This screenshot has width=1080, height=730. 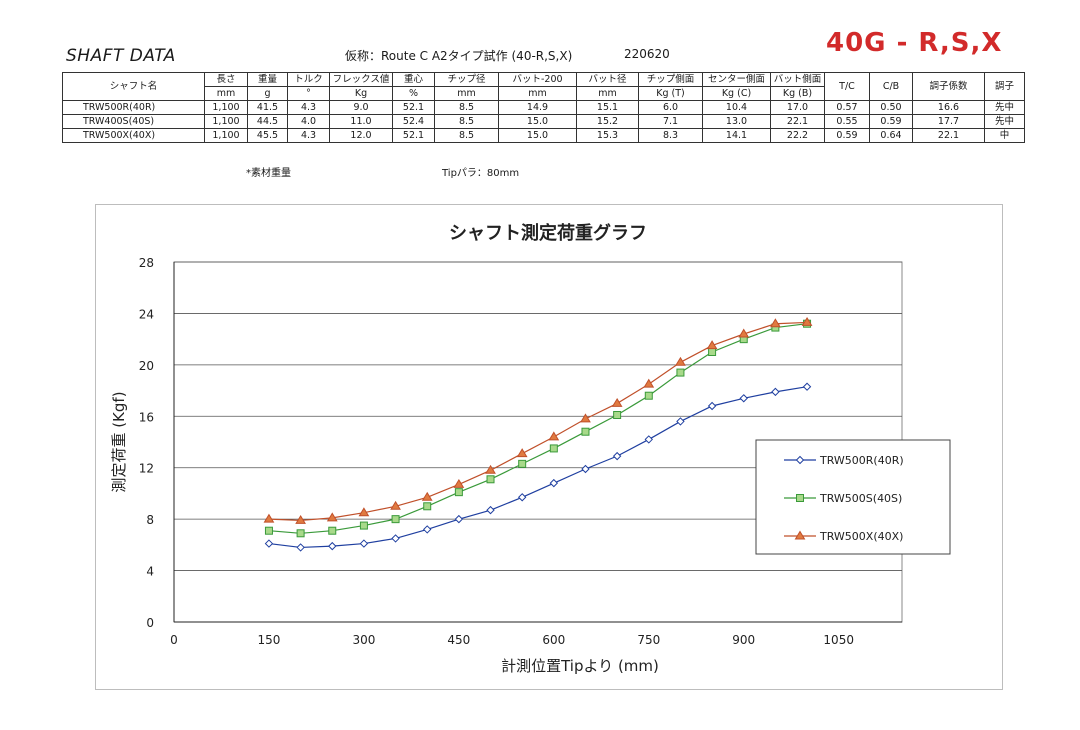 I want to click on chart-title: シャフト測定荷重グラフ, so click(x=548, y=233).